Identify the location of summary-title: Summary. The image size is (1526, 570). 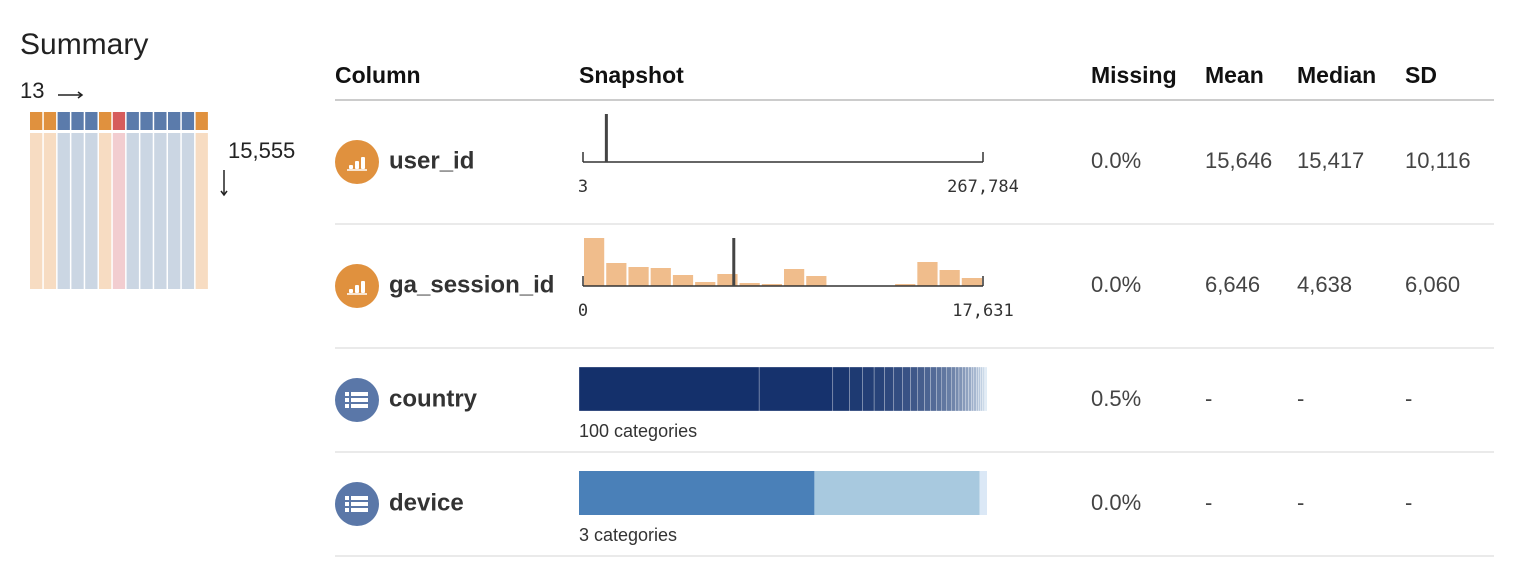
(84, 44).